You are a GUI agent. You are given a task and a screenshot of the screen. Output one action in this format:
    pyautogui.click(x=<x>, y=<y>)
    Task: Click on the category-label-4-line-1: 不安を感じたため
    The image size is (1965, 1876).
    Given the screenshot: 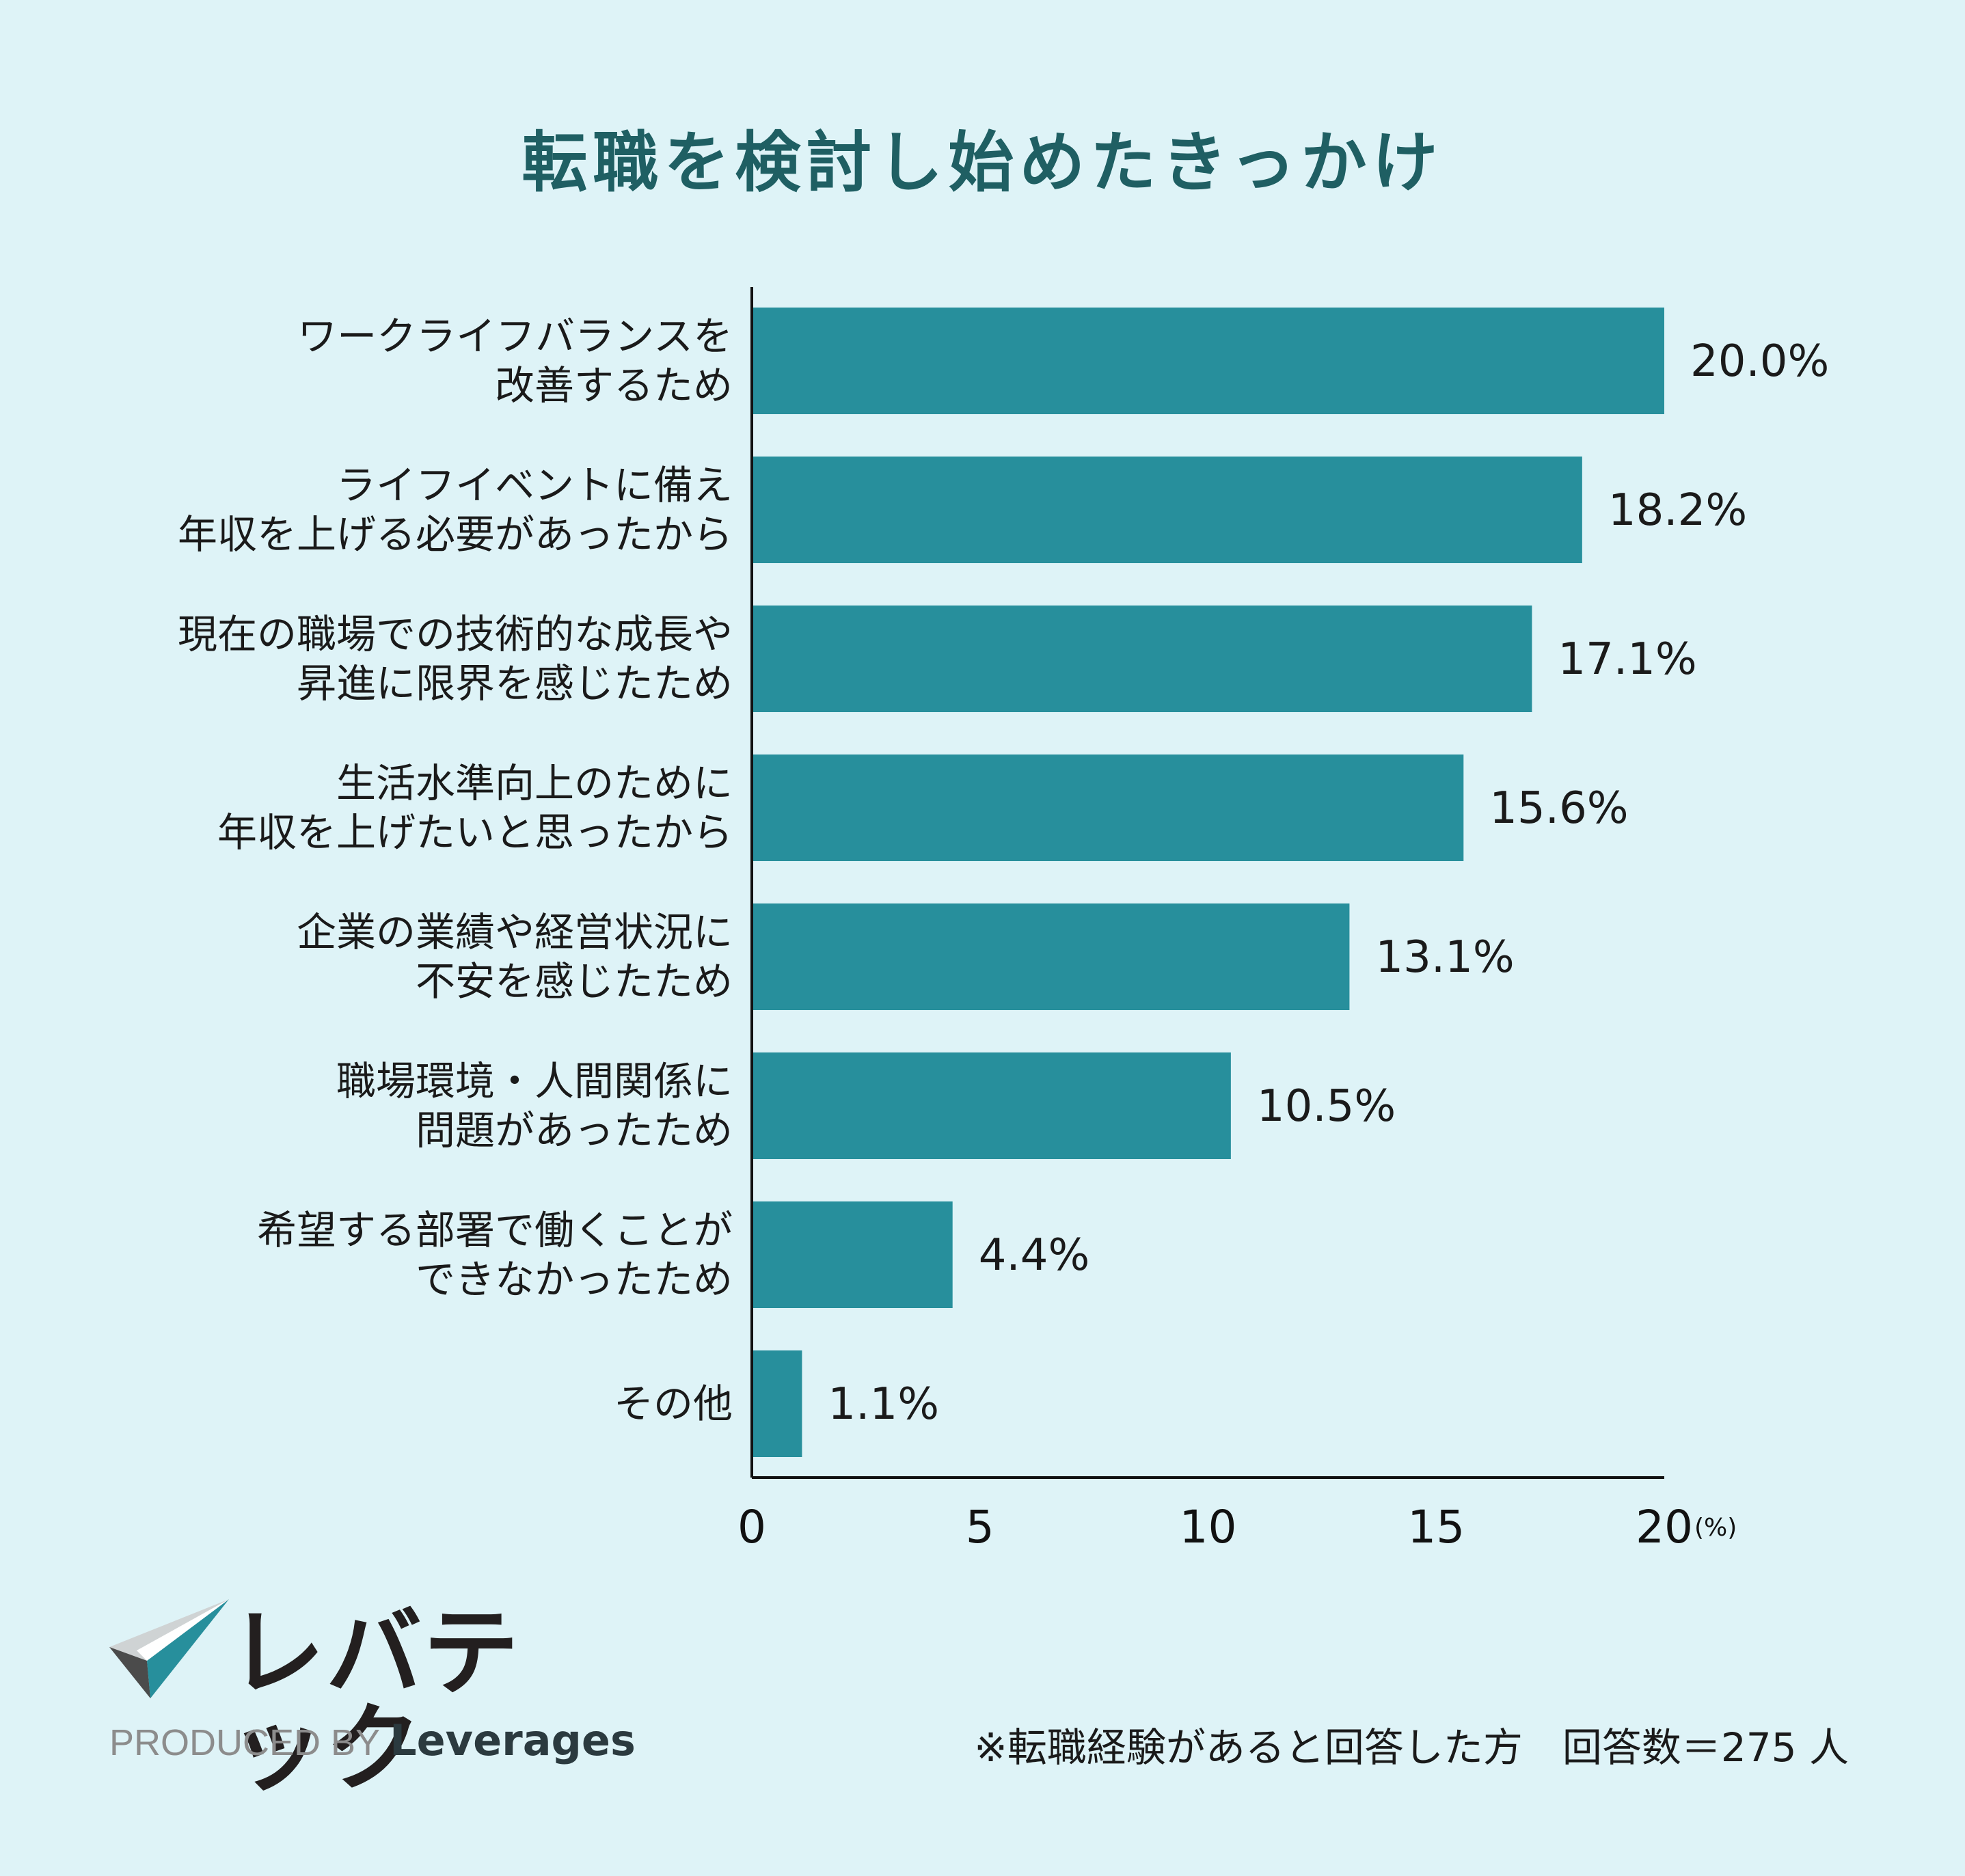 What is the action you would take?
    pyautogui.click(x=574, y=981)
    